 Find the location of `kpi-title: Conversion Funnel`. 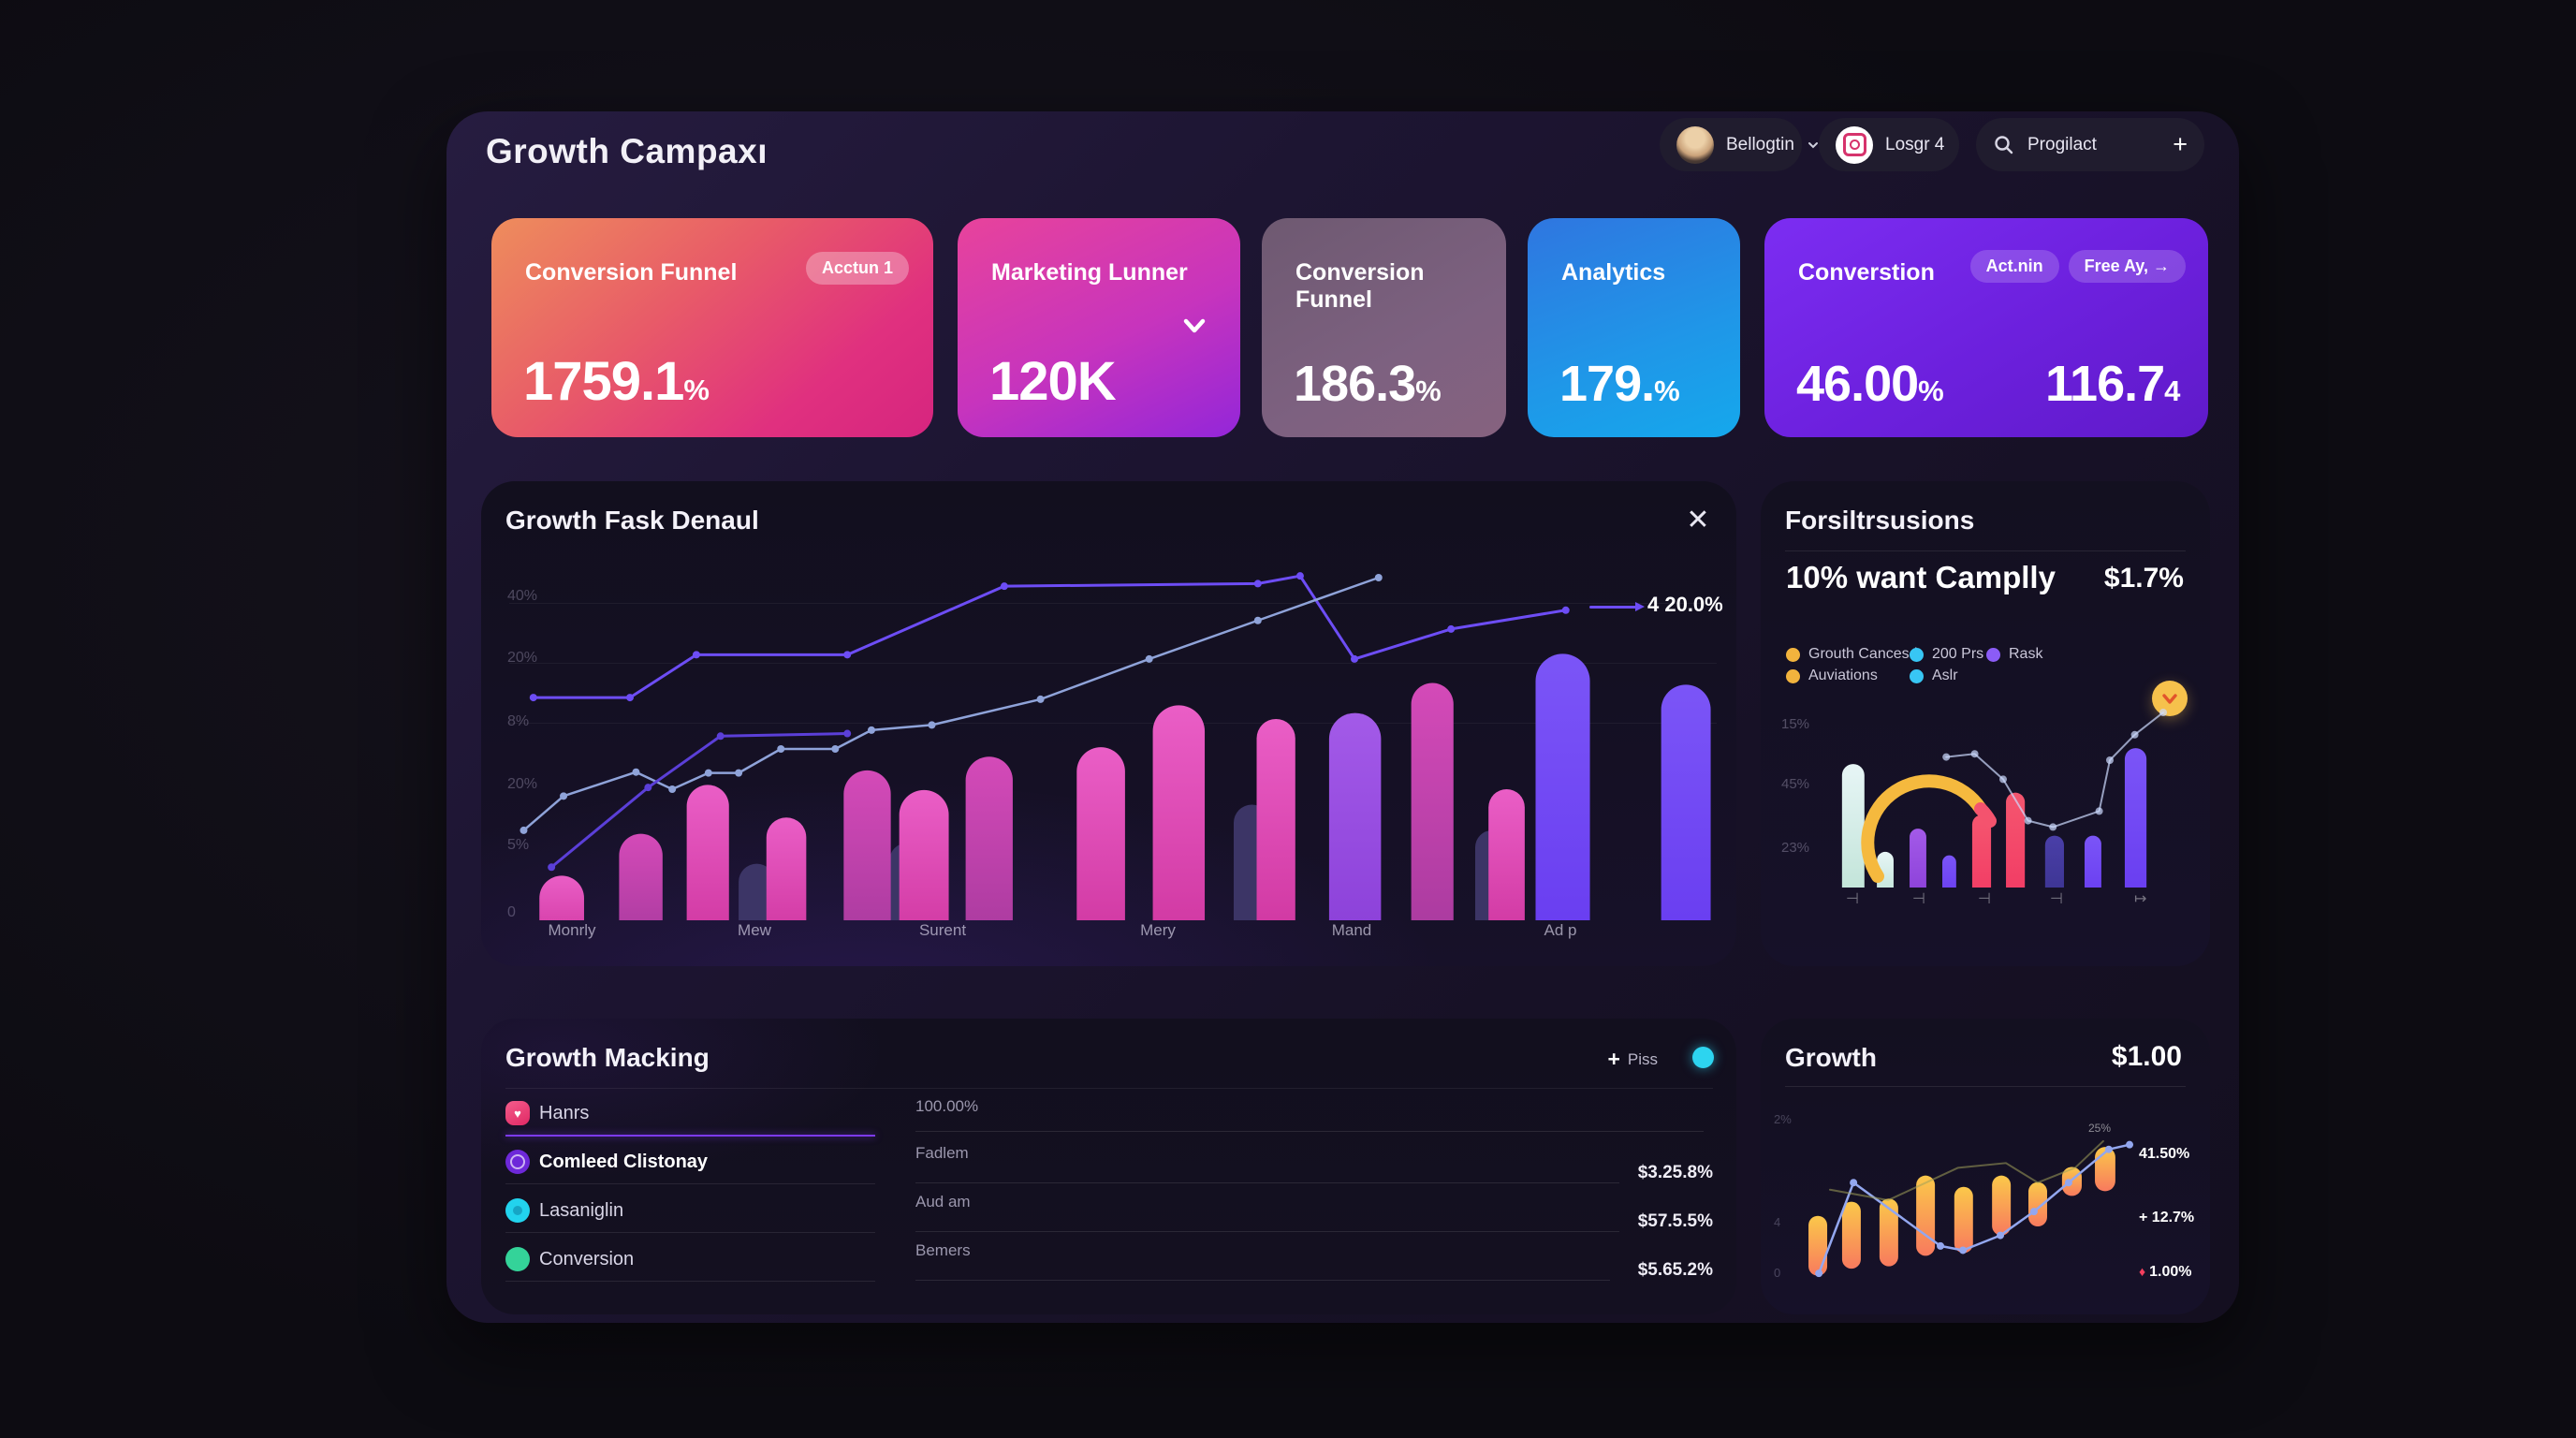

kpi-title: Conversion Funnel is located at coordinates (1360, 286).